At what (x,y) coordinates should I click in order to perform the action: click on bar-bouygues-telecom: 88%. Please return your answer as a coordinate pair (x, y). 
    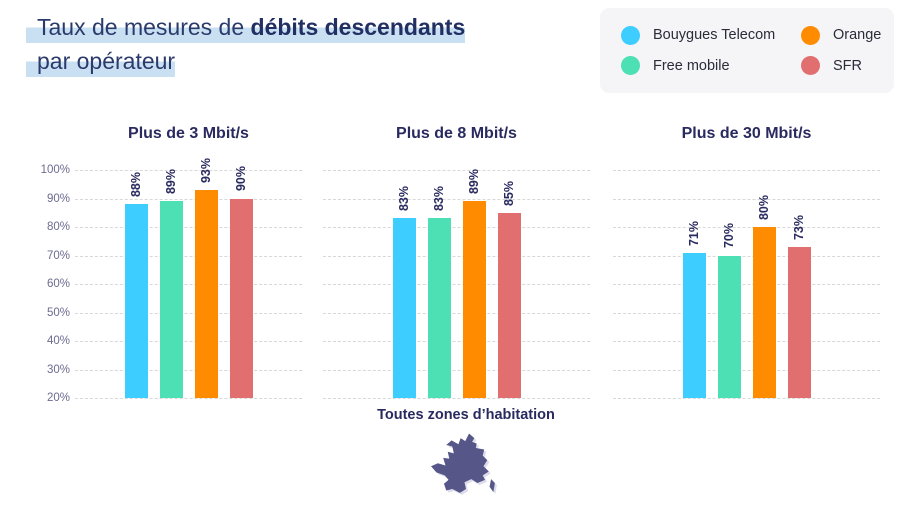
    Looking at the image, I should click on (136, 285).